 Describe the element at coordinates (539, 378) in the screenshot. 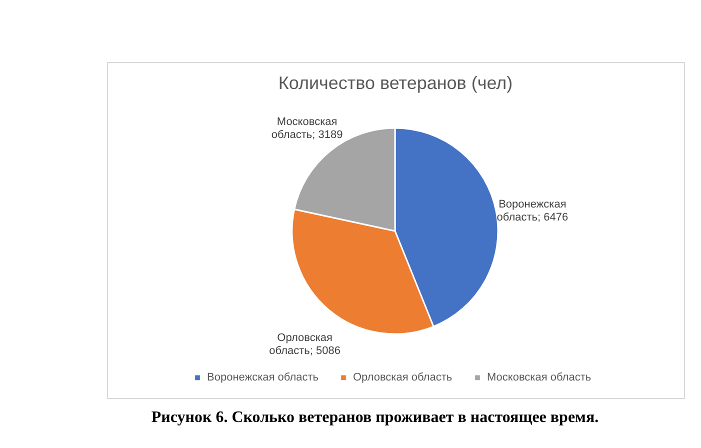

I see `legend-label: Московская область` at that location.